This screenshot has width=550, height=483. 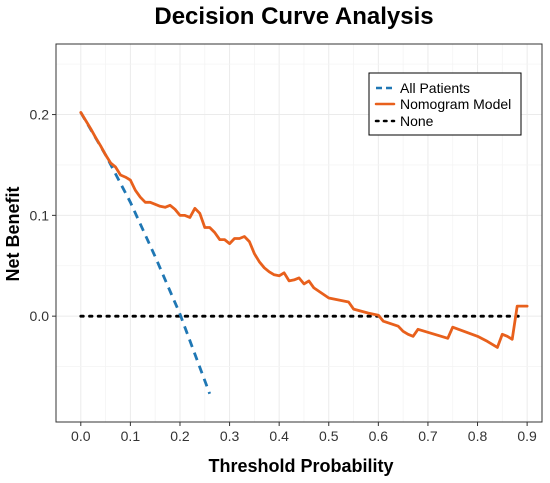 I want to click on x-tick-label-2: 0.2, so click(x=180, y=436).